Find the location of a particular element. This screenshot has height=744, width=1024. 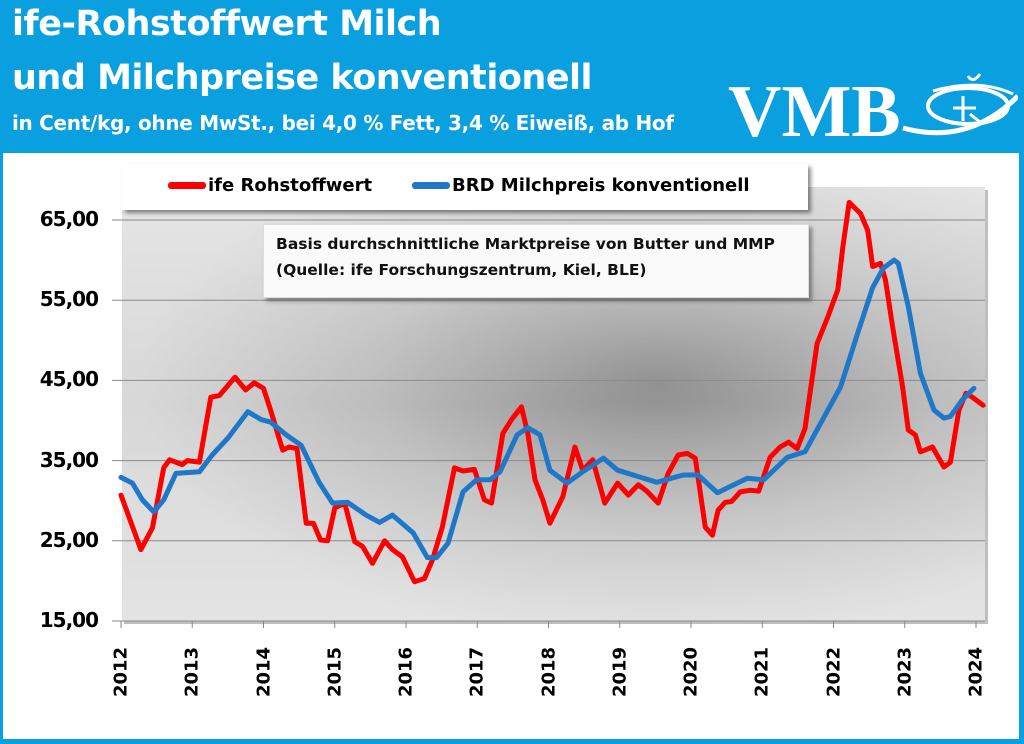

legend-swatch-red is located at coordinates (187, 185).